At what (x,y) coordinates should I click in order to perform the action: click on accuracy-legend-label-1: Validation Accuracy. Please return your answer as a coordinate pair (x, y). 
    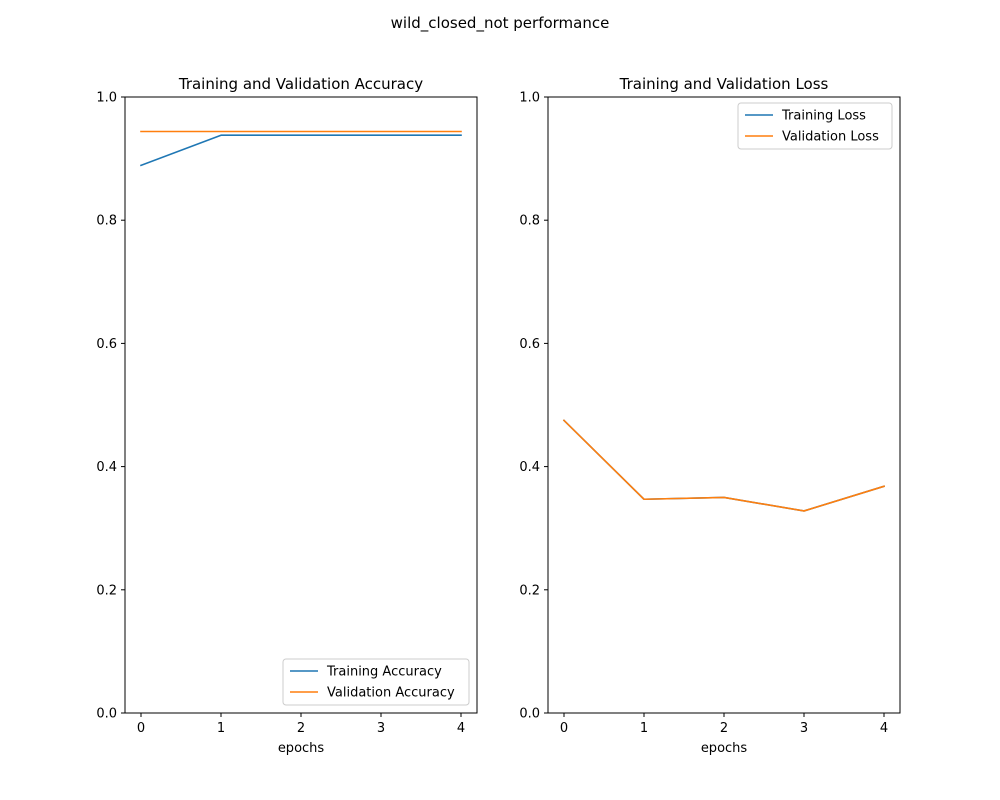
    Looking at the image, I should click on (391, 693).